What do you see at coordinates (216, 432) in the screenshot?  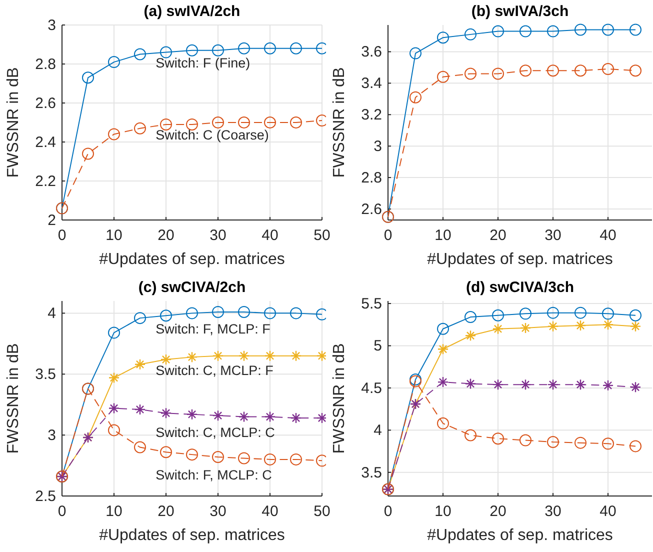 I see `series-label: Switch: C, MCLP: C` at bounding box center [216, 432].